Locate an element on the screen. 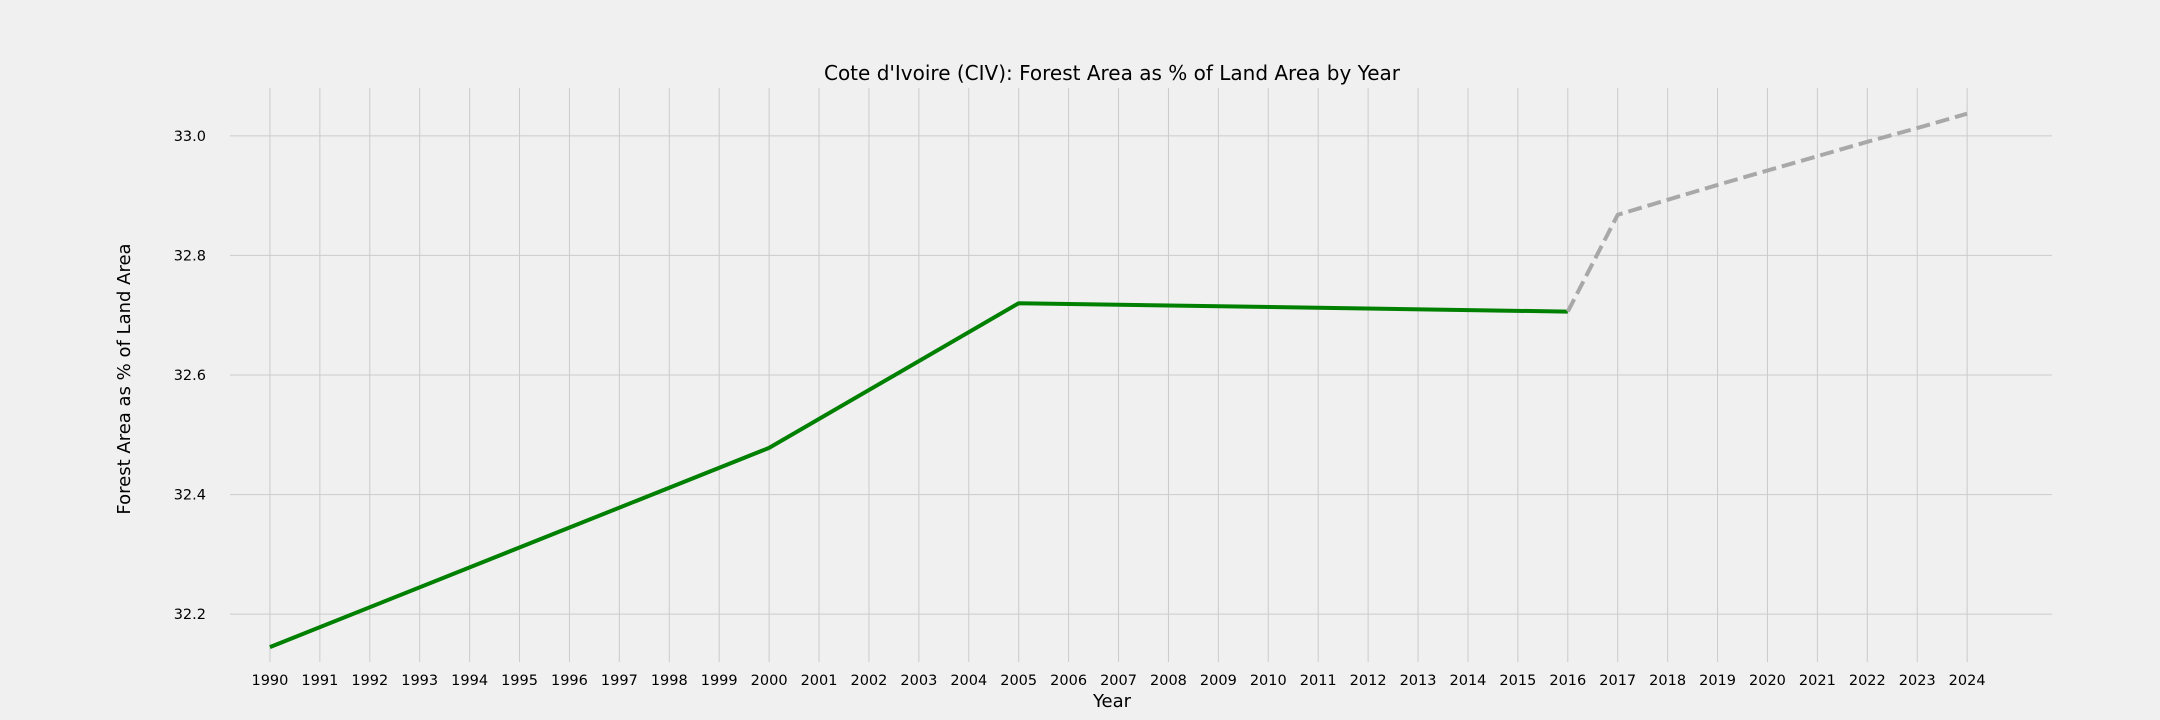 The image size is (2160, 720). x-tick-label: 2016 is located at coordinates (1567, 681).